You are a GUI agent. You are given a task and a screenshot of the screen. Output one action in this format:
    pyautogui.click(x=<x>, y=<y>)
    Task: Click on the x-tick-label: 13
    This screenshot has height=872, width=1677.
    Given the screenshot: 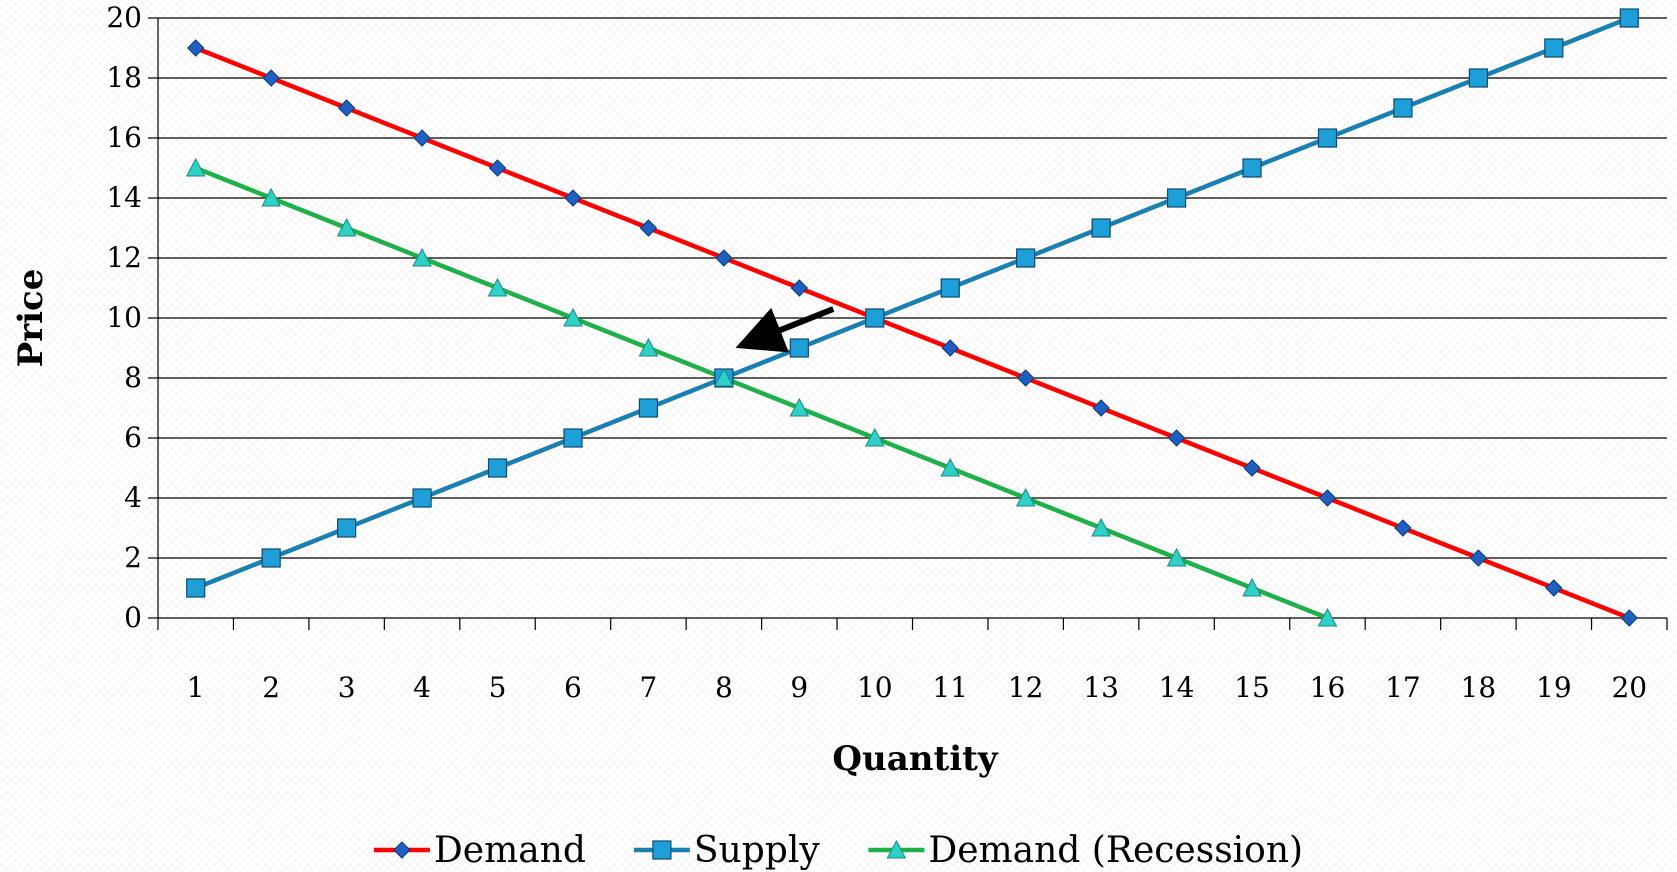 What is the action you would take?
    pyautogui.click(x=1101, y=687)
    